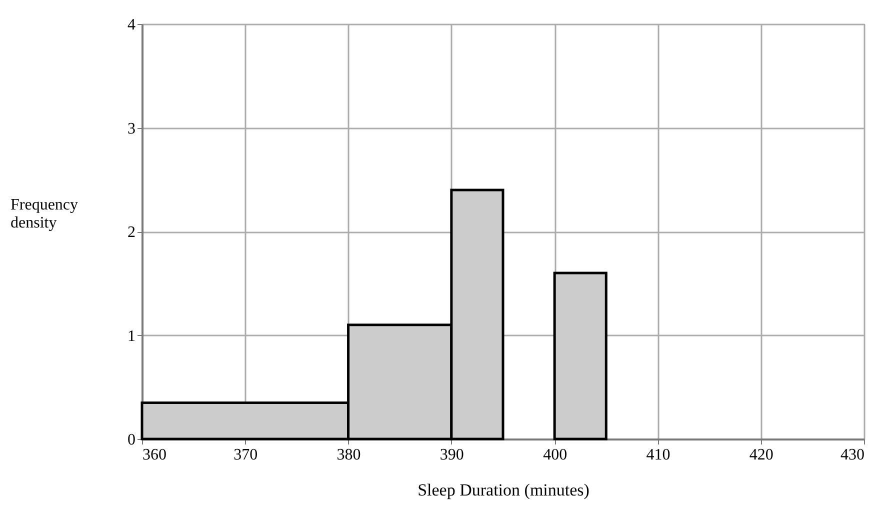  What do you see at coordinates (132, 25) in the screenshot?
I see `y-tick-label: 4` at bounding box center [132, 25].